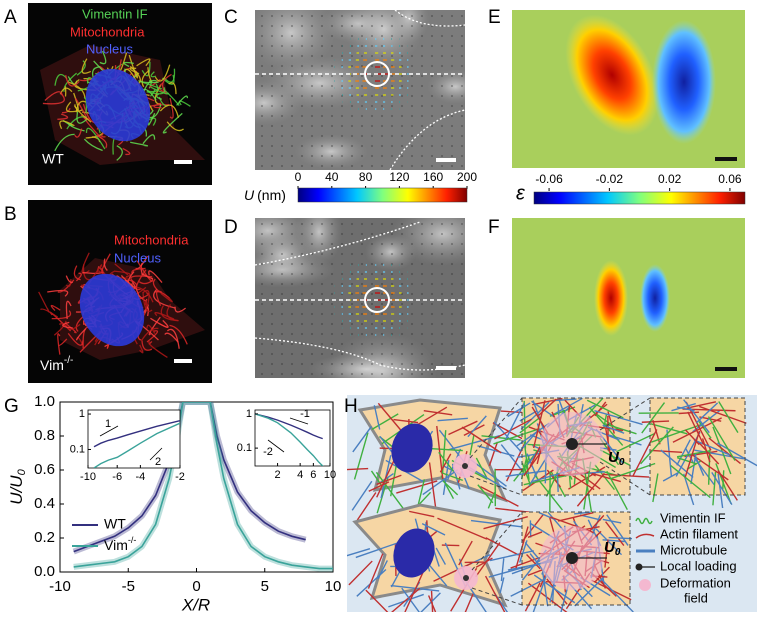 The image size is (762, 622). I want to click on legend-label: Deformation, so click(695, 582).